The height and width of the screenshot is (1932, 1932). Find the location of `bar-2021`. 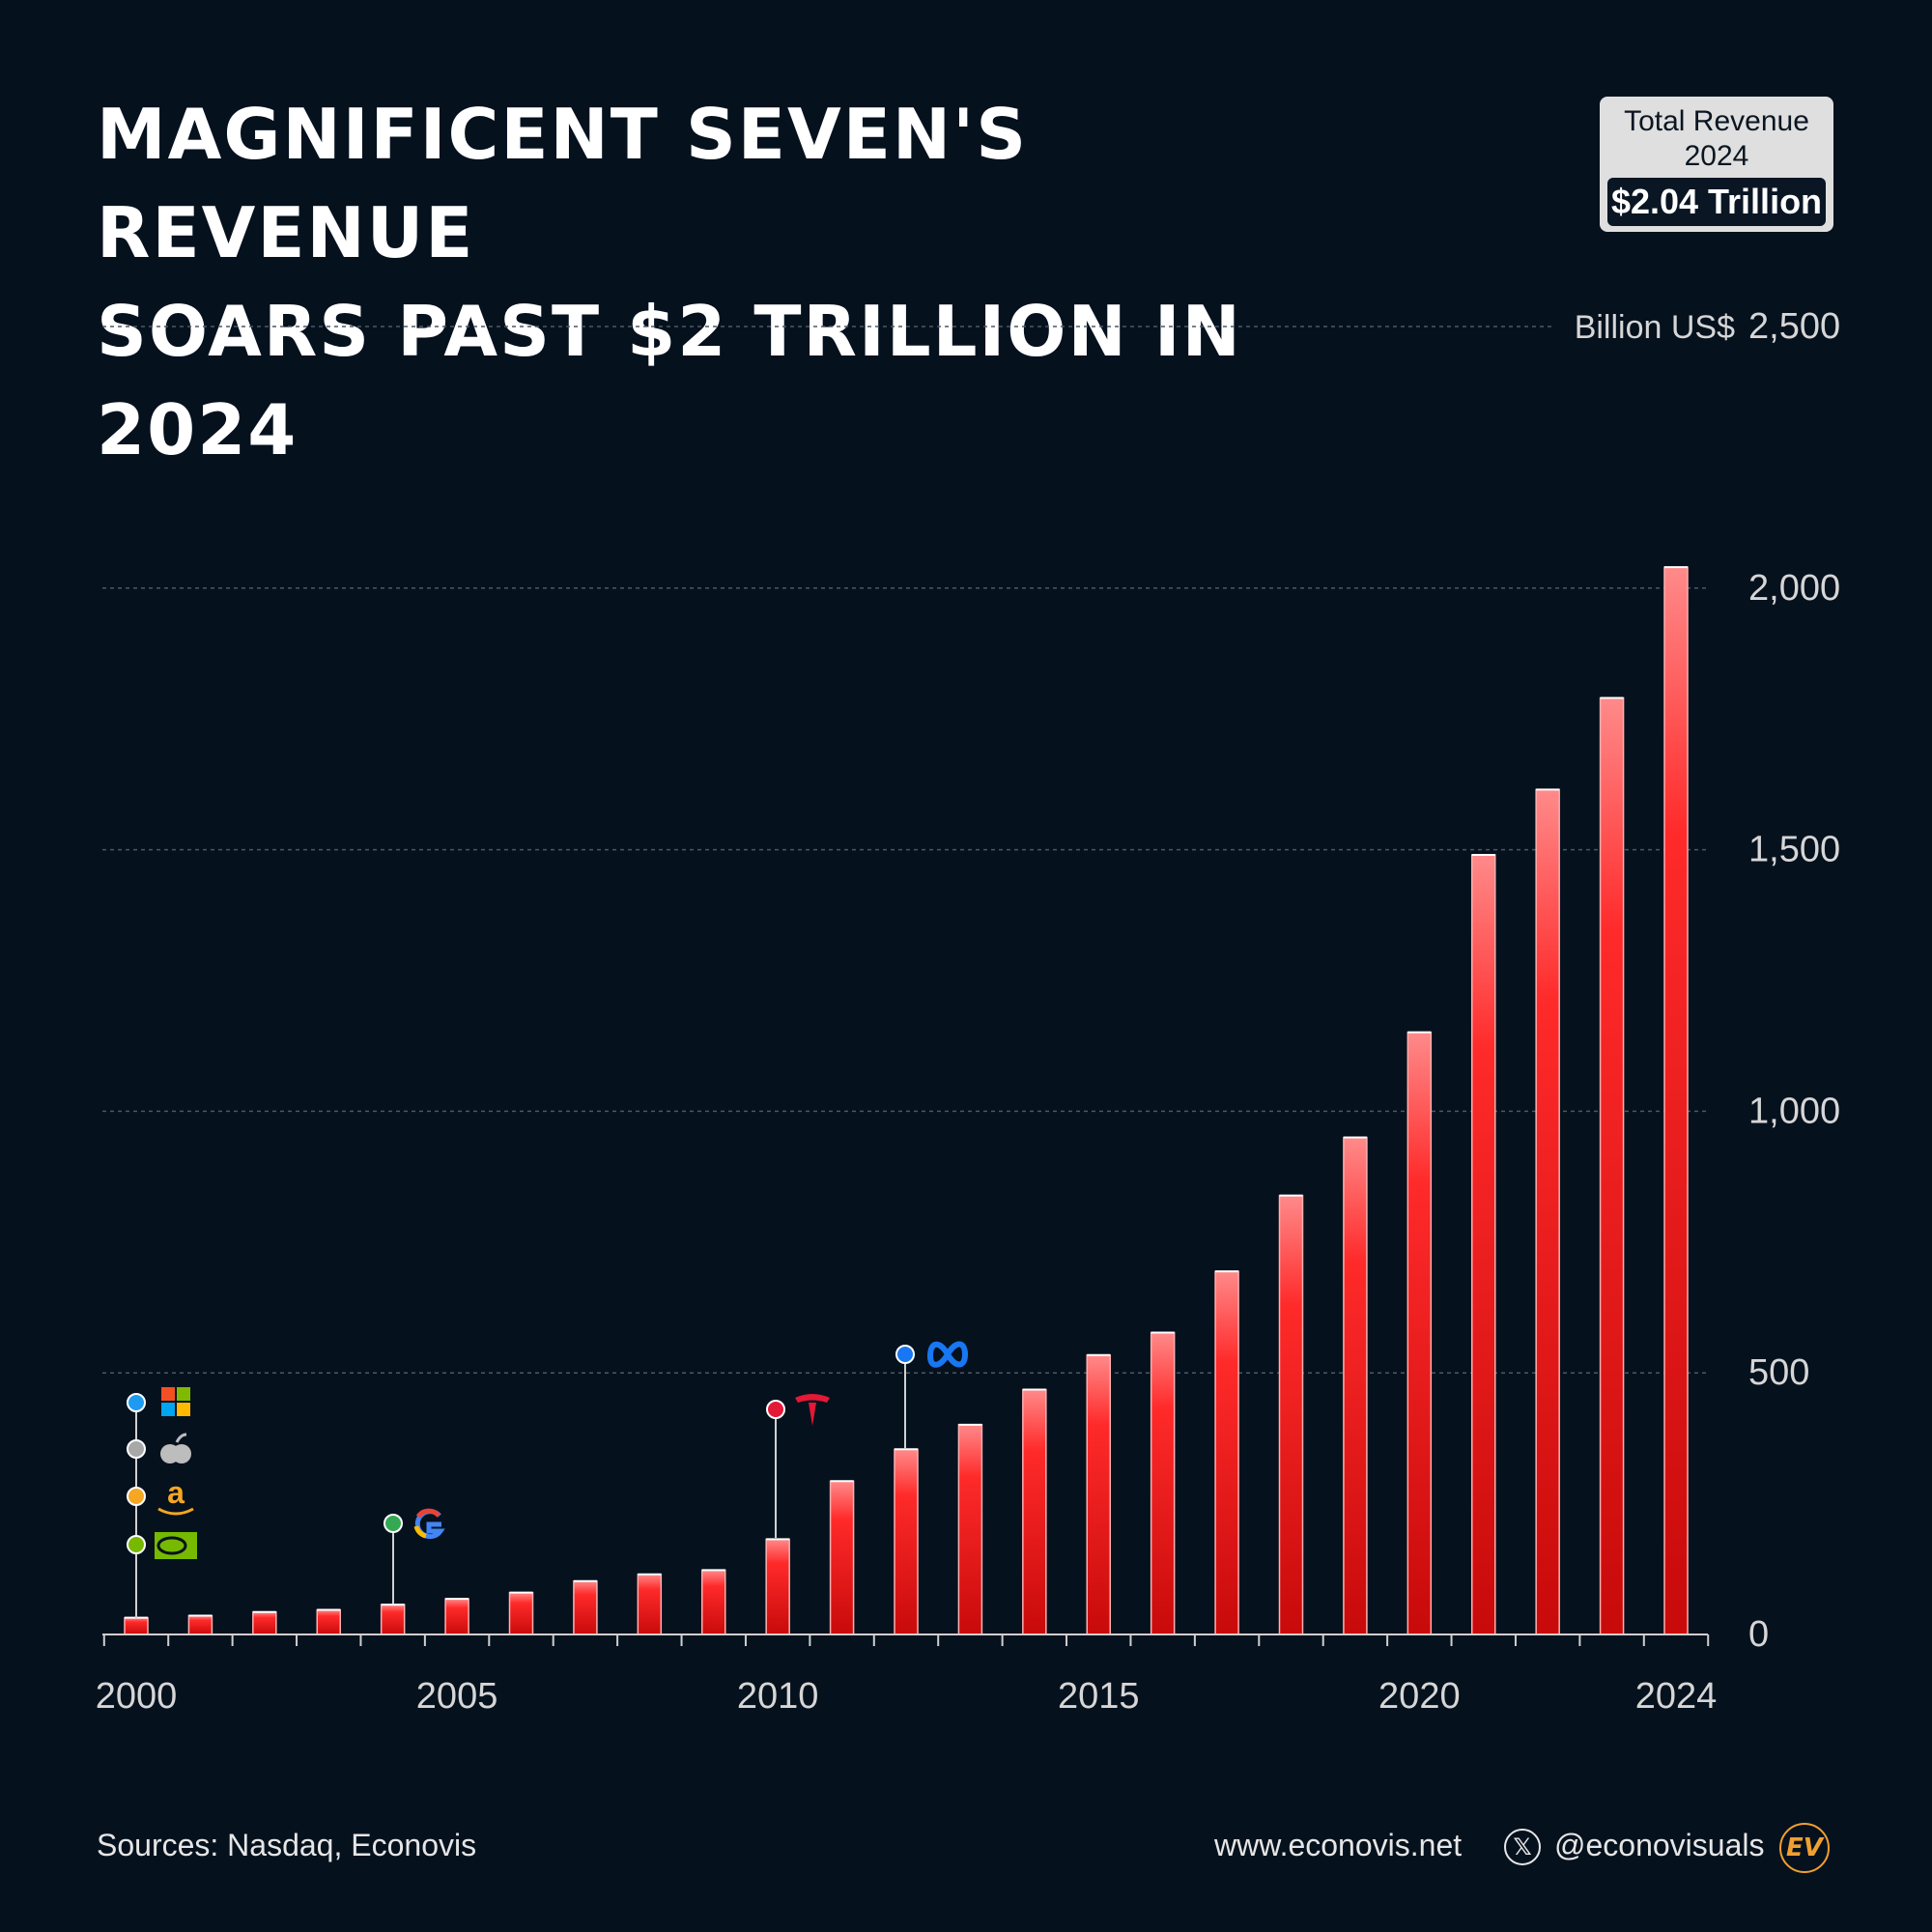

bar-2021 is located at coordinates (1483, 1244).